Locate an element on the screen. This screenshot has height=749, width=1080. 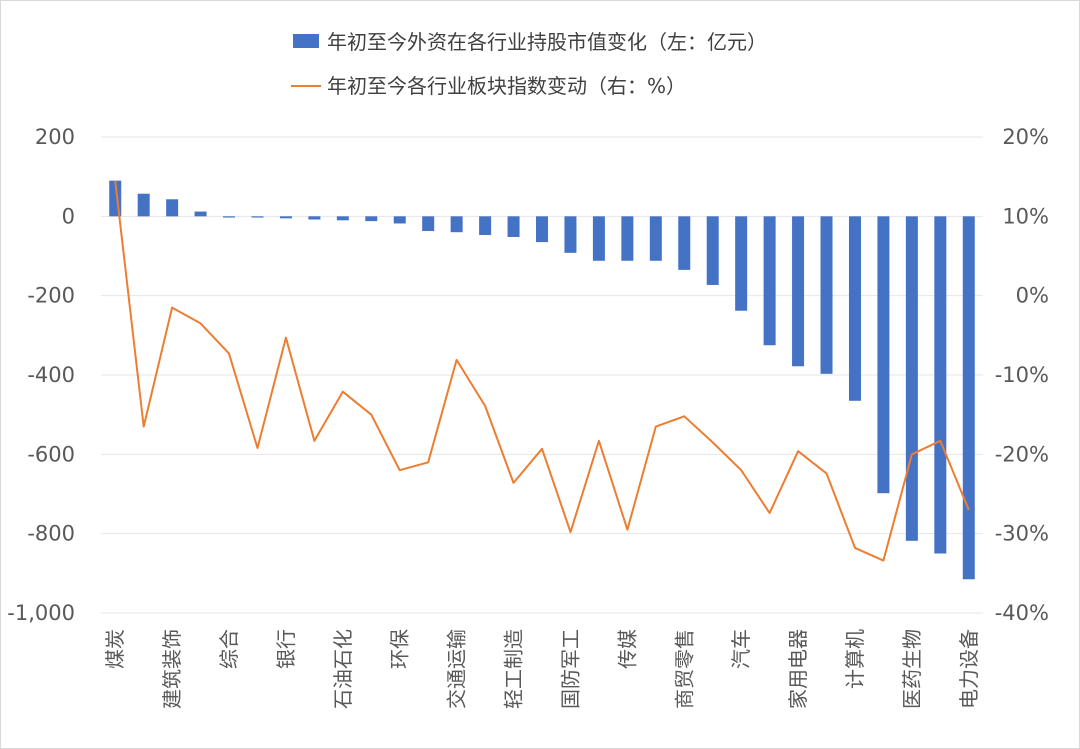
category-label: 轻工制造 is located at coordinates (514, 669).